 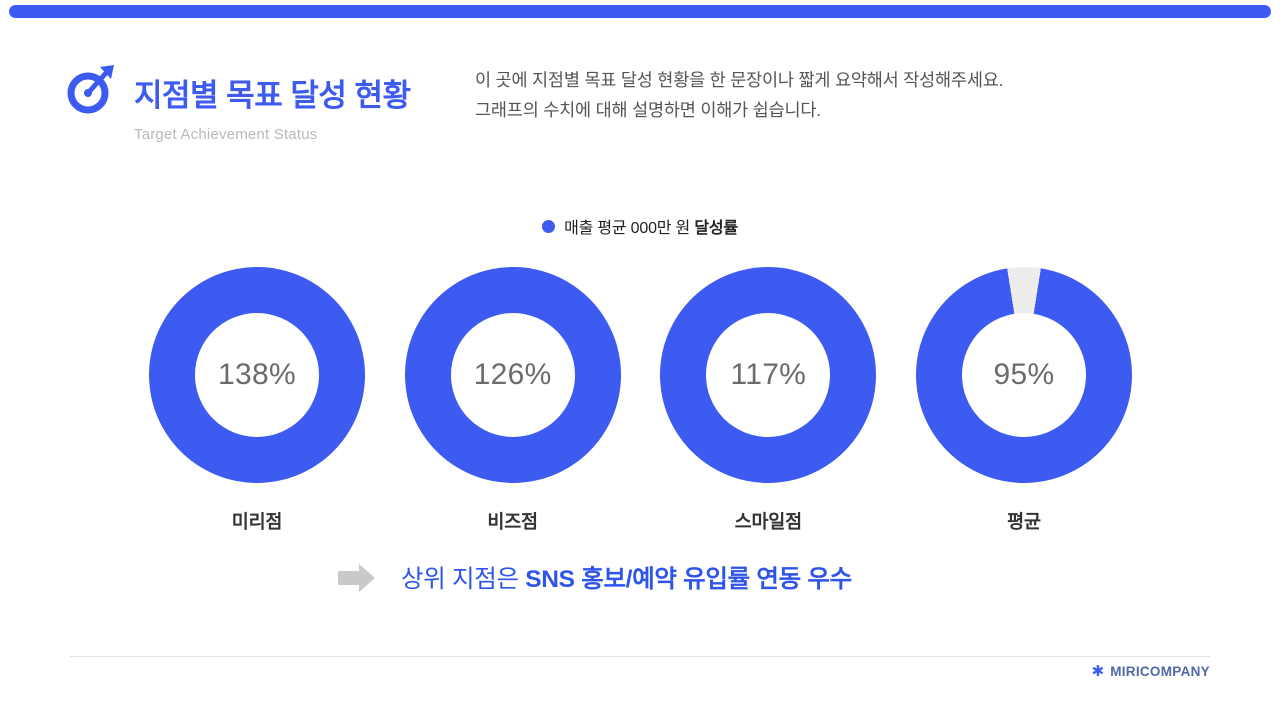 What do you see at coordinates (640, 656) in the screenshot?
I see `footer-divider` at bounding box center [640, 656].